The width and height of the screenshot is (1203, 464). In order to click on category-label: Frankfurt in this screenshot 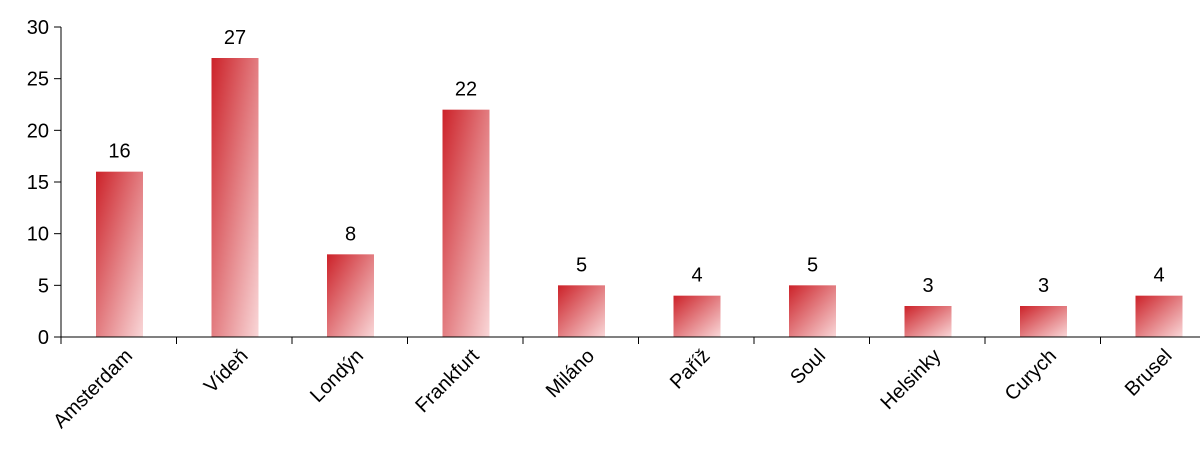, I will do `click(447, 381)`.